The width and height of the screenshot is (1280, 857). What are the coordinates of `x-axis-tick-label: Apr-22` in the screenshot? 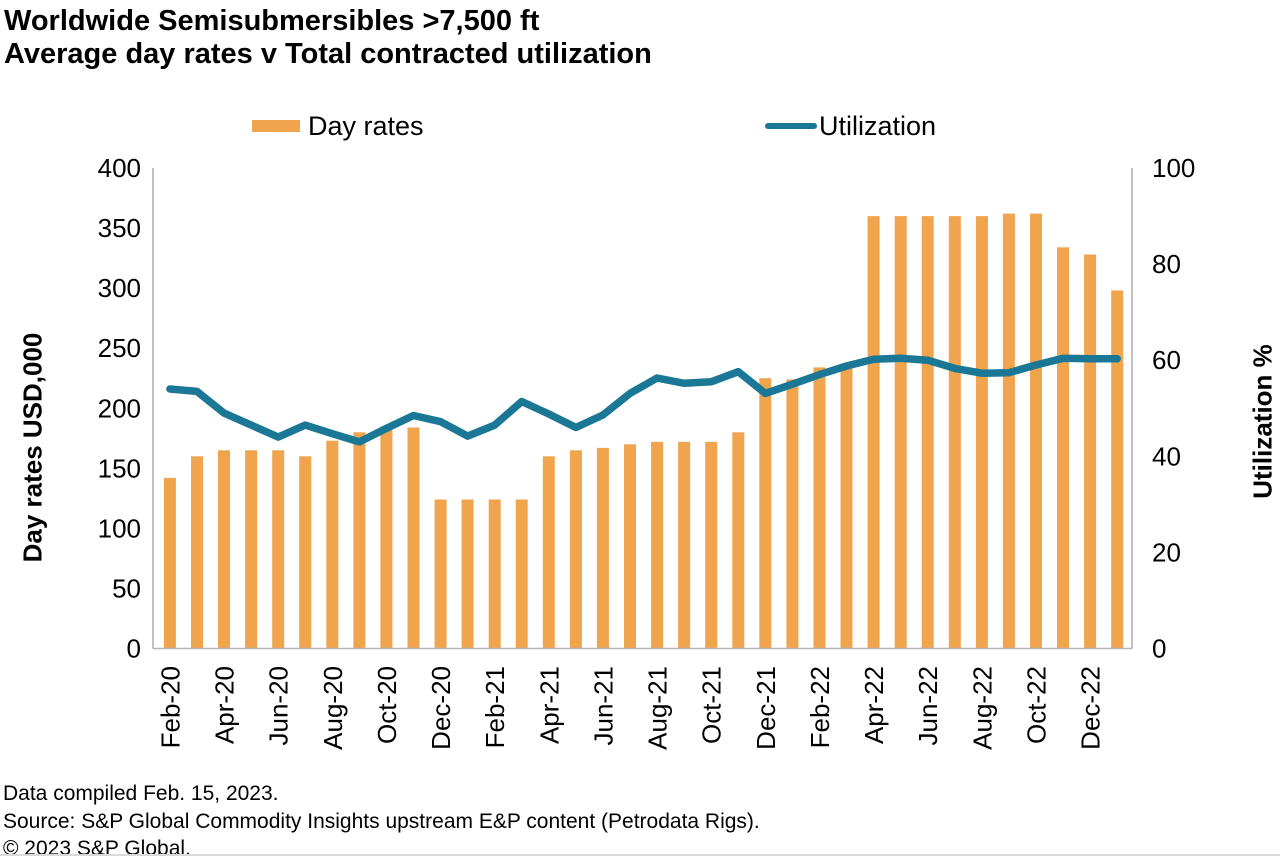 It's located at (874, 705).